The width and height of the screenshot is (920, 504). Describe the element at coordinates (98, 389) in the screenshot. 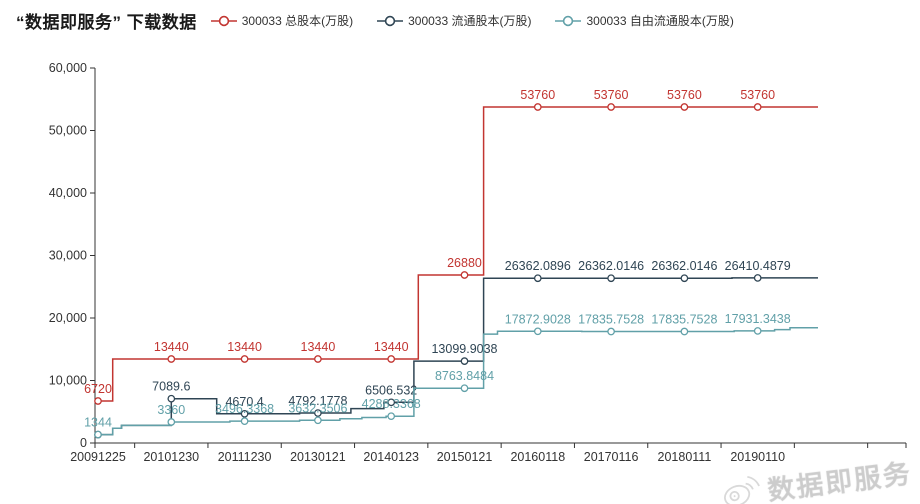

I see `data-point-label: 6720` at that location.